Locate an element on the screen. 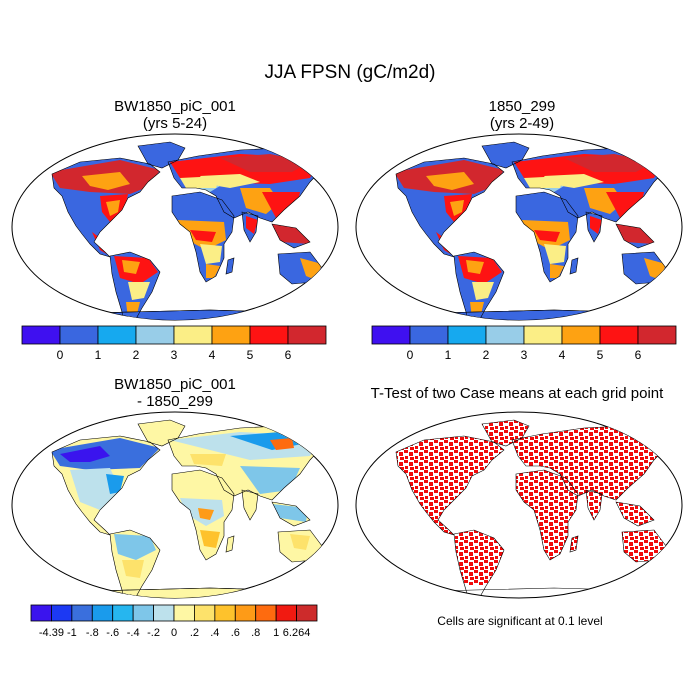 The height and width of the screenshot is (700, 700). colorbar-case2: 0 1 2 3 4 5 6 is located at coordinates (524, 343).